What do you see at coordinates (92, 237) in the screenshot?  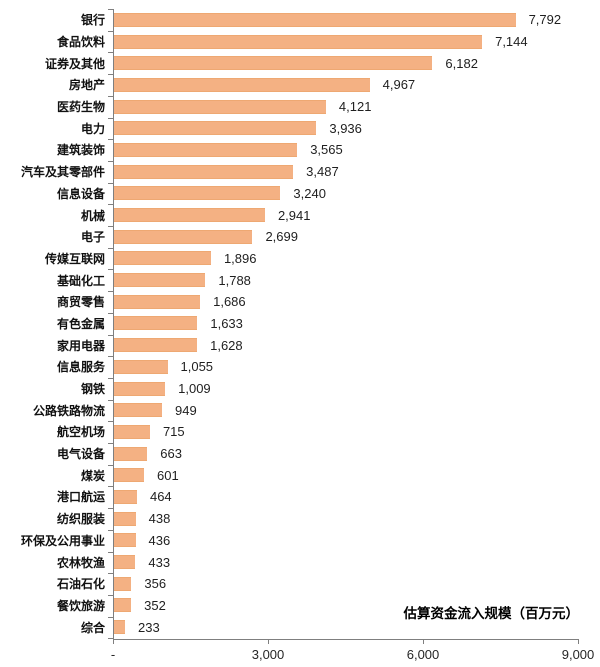 I see `category-label: 电子` at bounding box center [92, 237].